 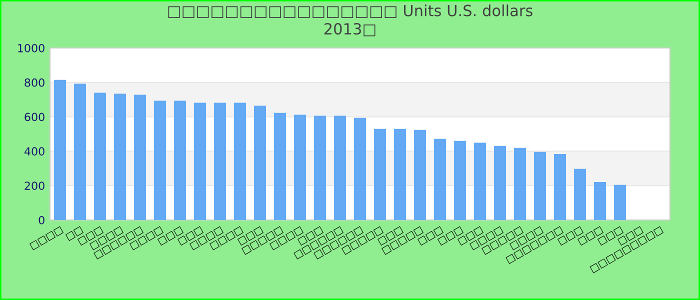 What do you see at coordinates (34, 82) in the screenshot?
I see `y-tick-label: 800` at bounding box center [34, 82].